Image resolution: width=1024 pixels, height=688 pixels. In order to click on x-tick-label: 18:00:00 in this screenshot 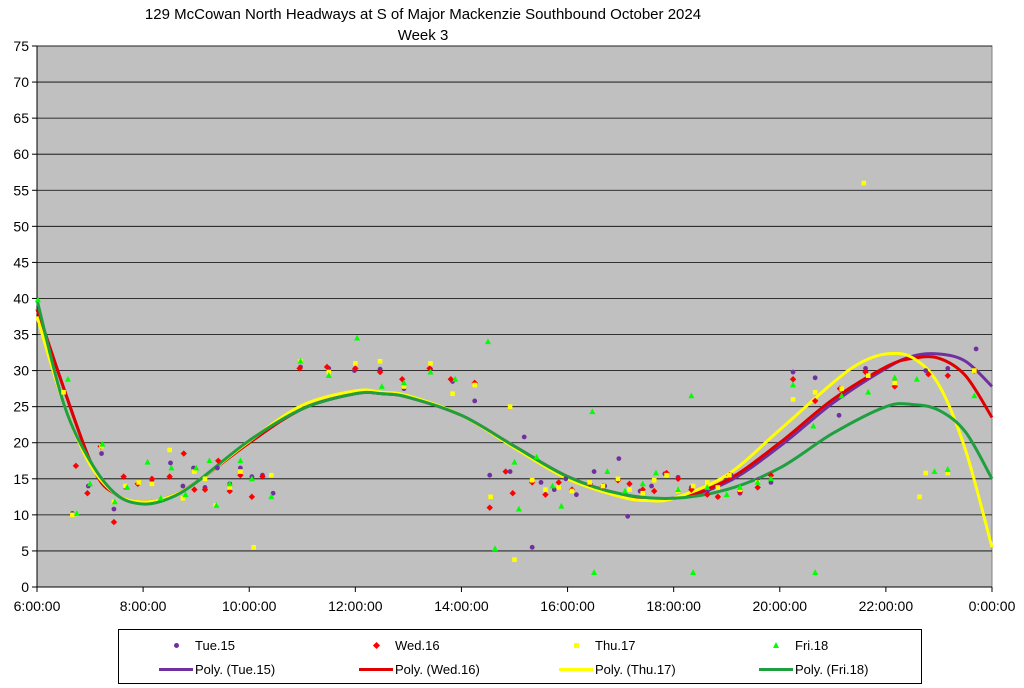, I will do `click(673, 606)`.